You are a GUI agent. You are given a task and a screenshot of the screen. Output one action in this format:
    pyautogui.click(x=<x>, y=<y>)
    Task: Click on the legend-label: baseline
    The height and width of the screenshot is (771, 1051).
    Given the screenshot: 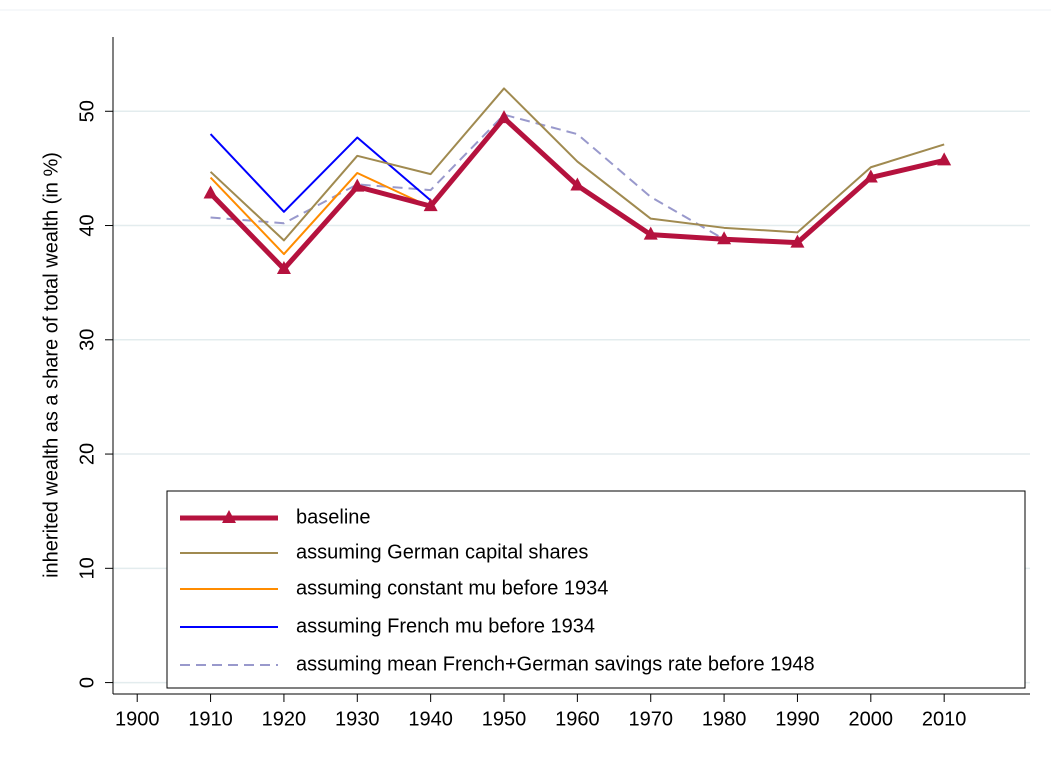 What is the action you would take?
    pyautogui.click(x=333, y=517)
    